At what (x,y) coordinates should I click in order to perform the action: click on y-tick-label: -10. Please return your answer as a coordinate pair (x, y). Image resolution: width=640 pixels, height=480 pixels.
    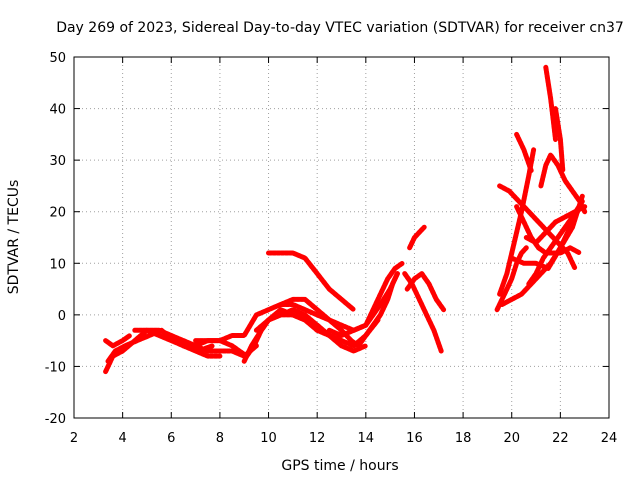
    Looking at the image, I should click on (55, 367).